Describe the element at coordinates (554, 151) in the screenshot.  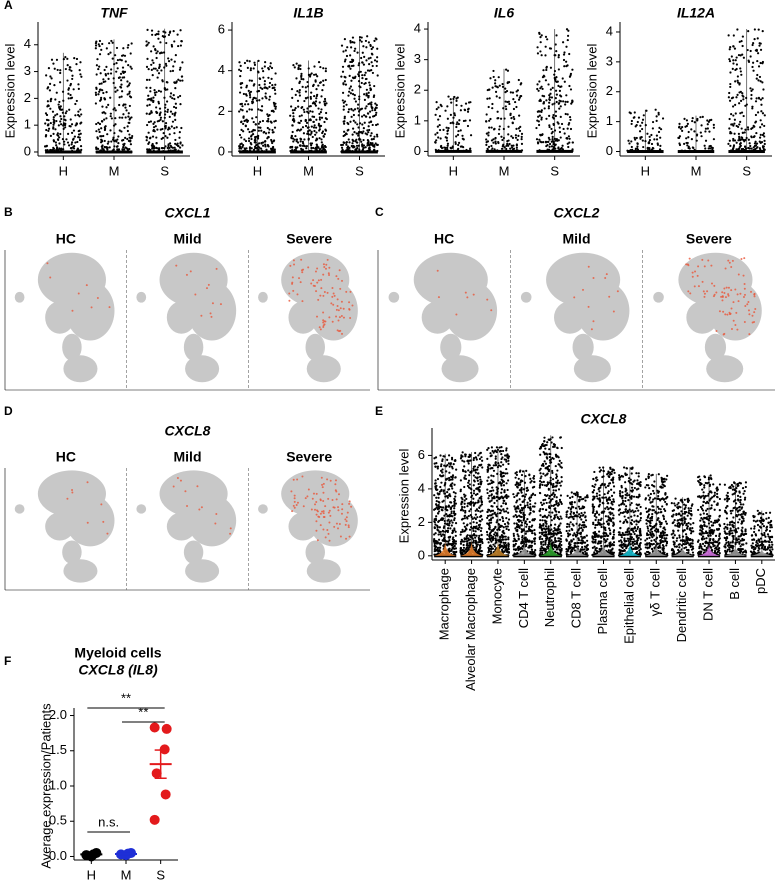
I see `zero-band` at that location.